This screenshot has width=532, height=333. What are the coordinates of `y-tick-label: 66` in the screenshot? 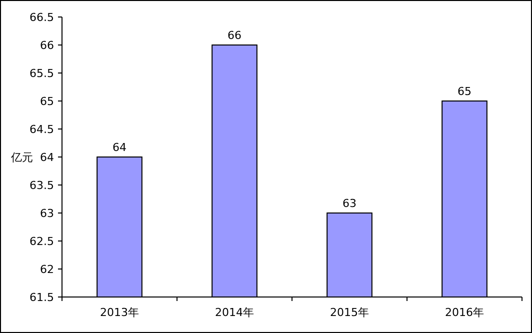 It's located at (47, 45).